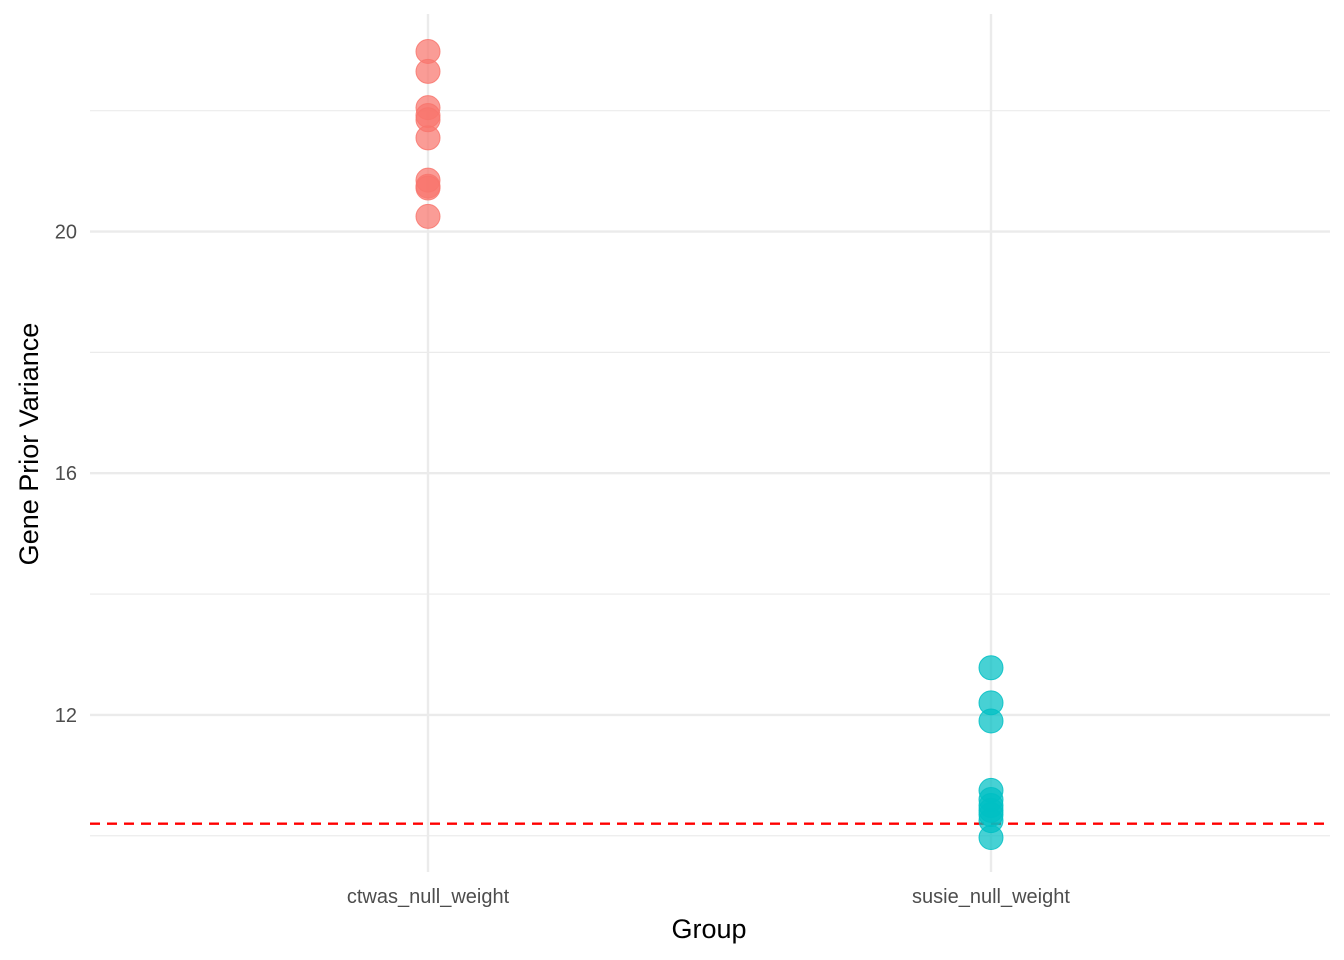  I want to click on y-axis-title: Gene Prior Variance, so click(29, 444).